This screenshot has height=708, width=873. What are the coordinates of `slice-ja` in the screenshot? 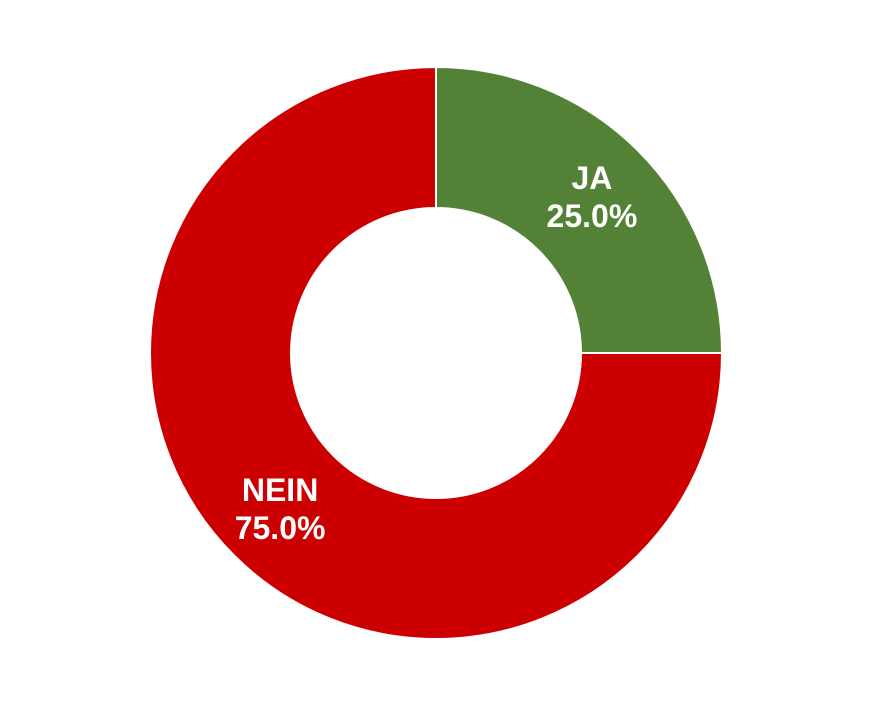 It's located at (579, 209).